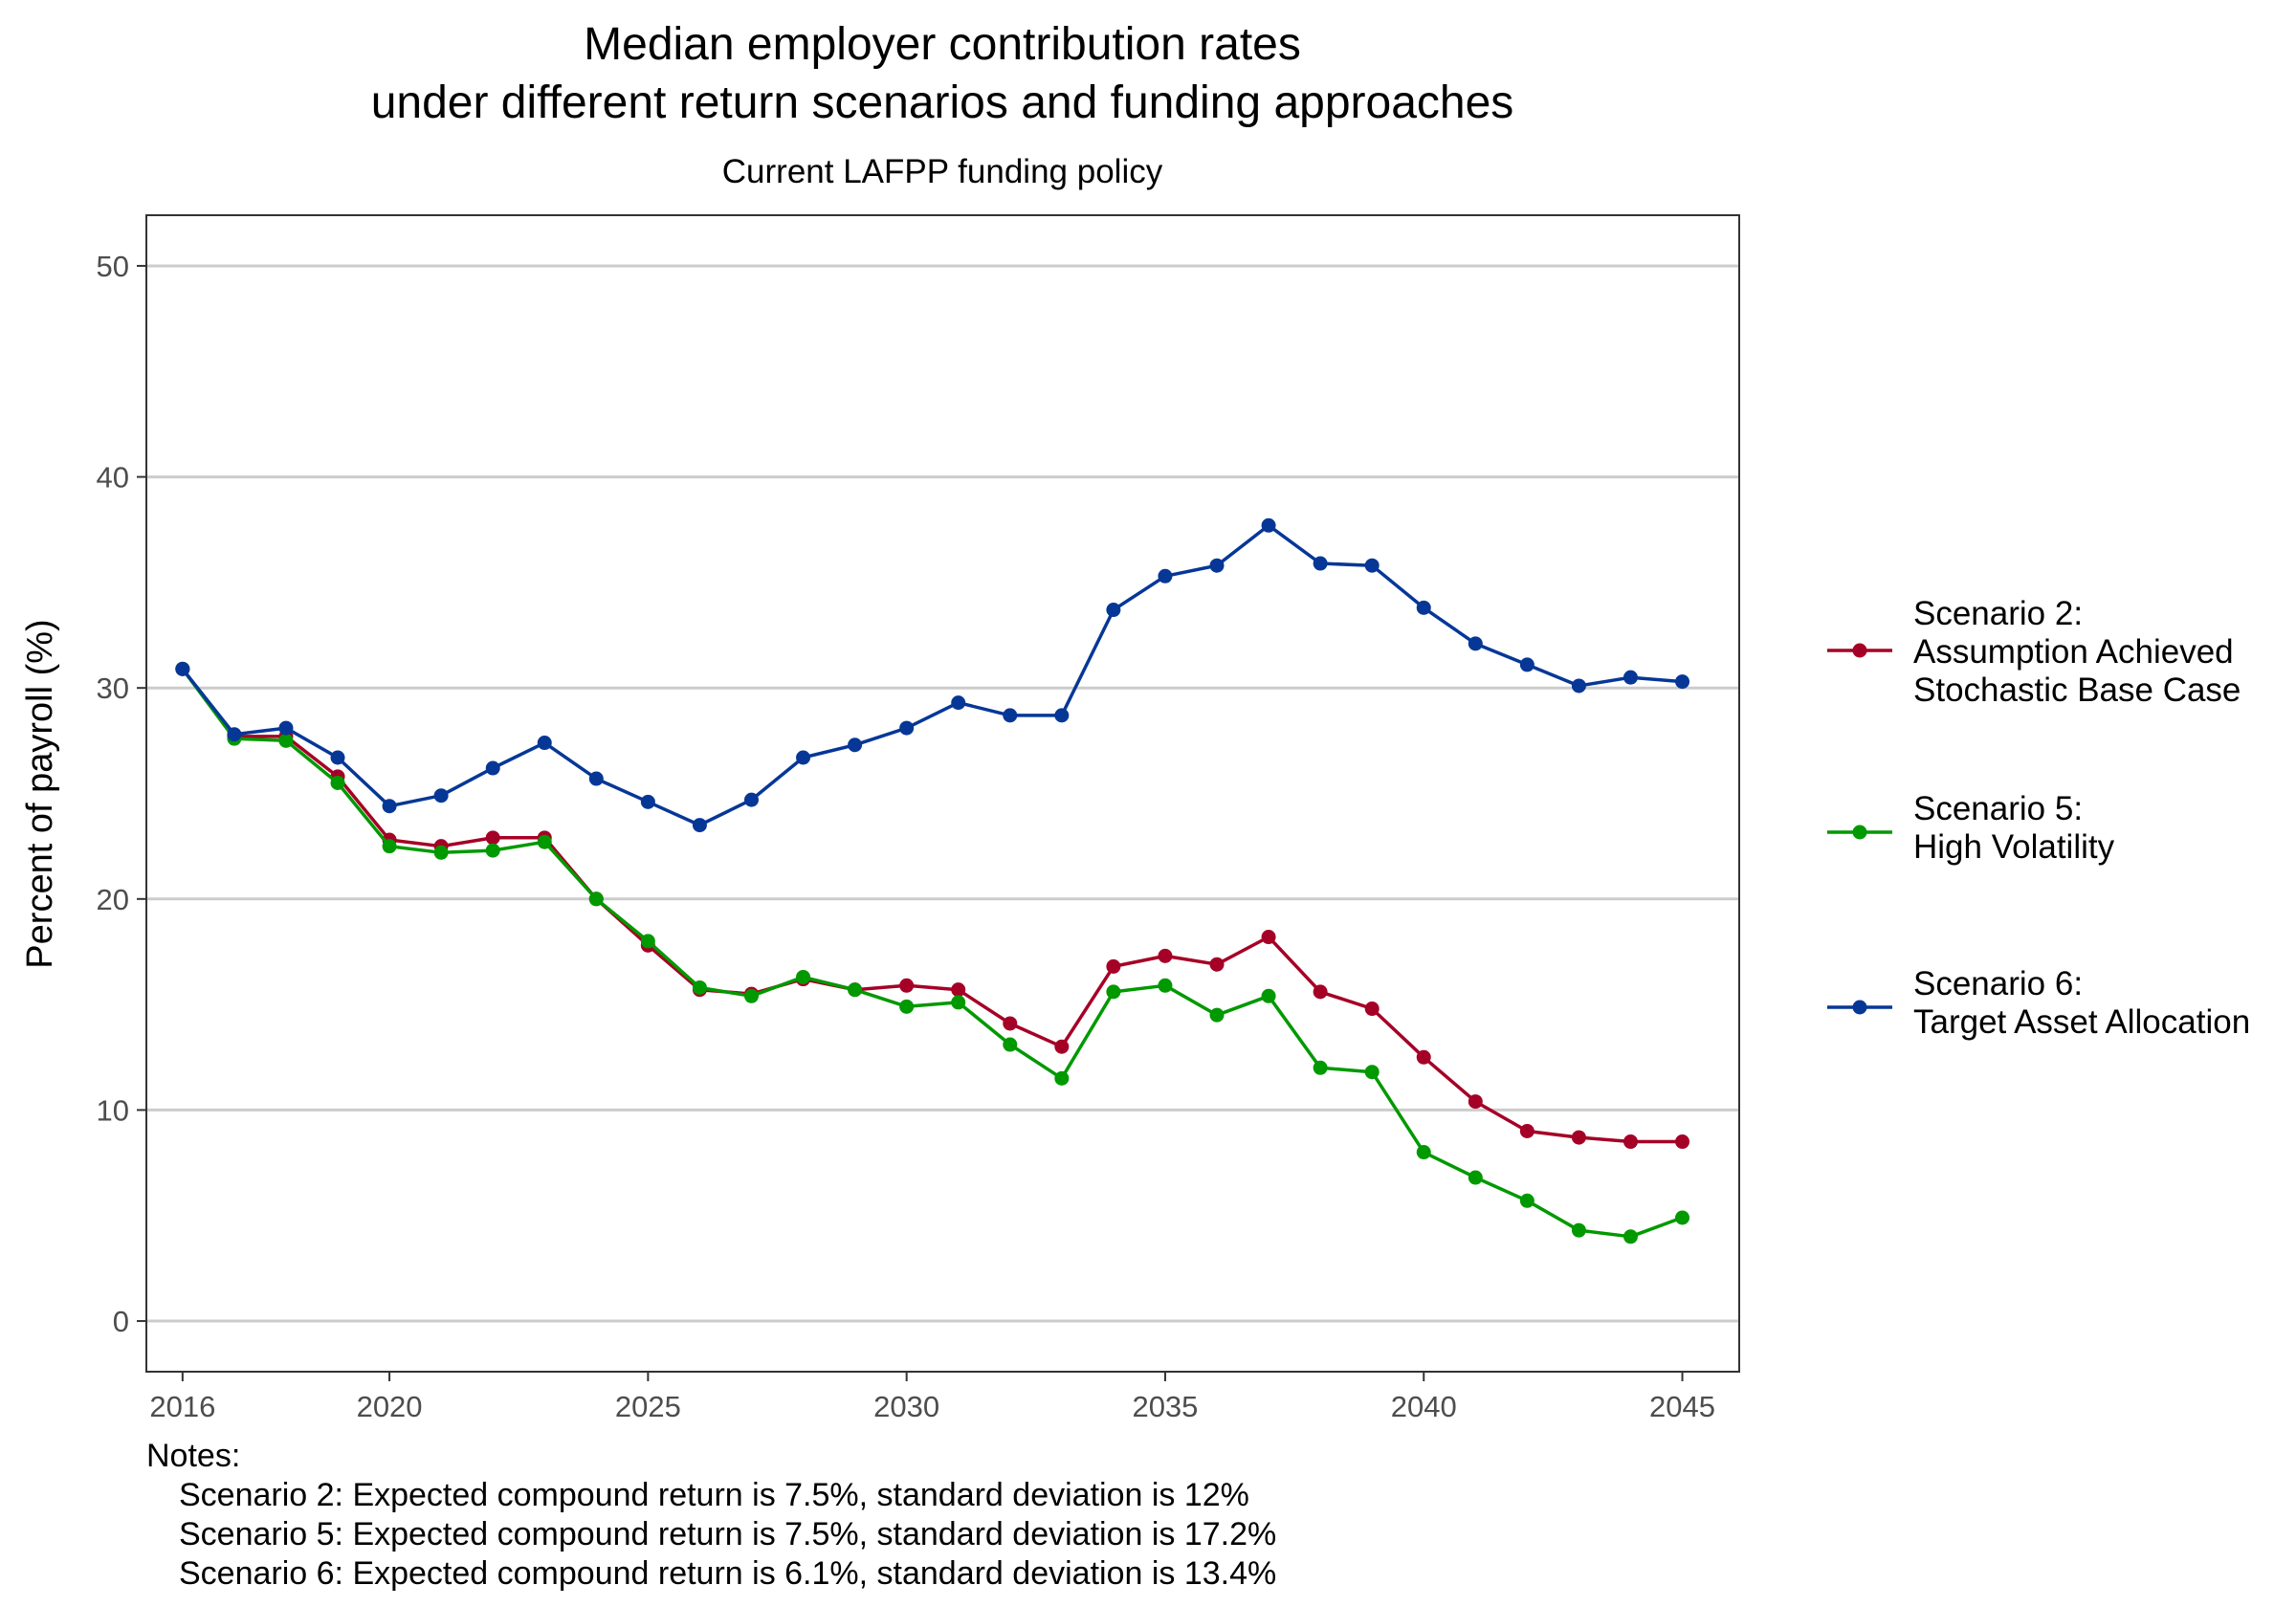  I want to click on x-tick-label: 2040, so click(1424, 1406).